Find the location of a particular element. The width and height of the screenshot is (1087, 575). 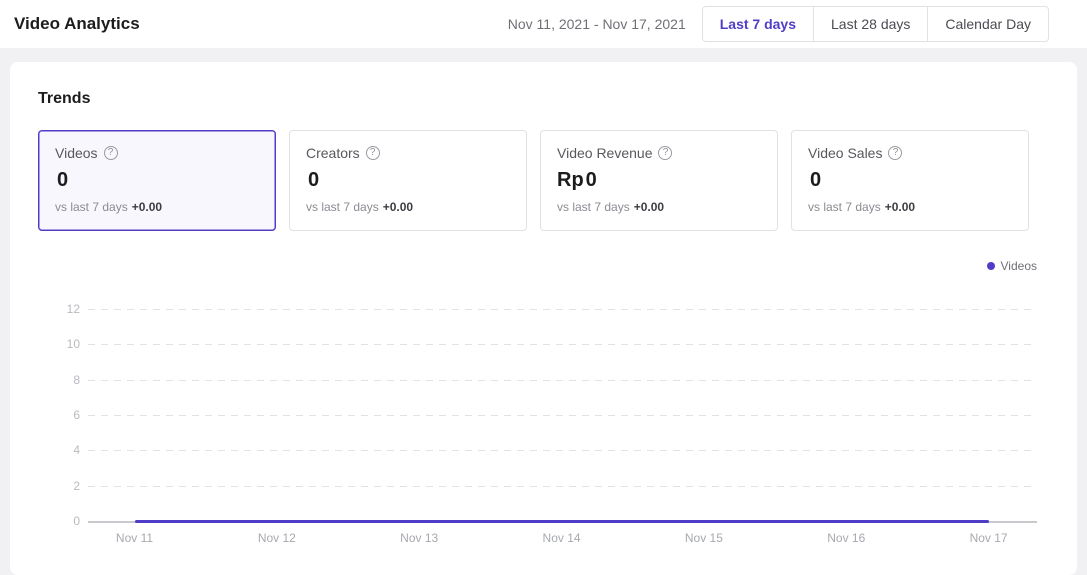

series-line-videos is located at coordinates (561, 521).